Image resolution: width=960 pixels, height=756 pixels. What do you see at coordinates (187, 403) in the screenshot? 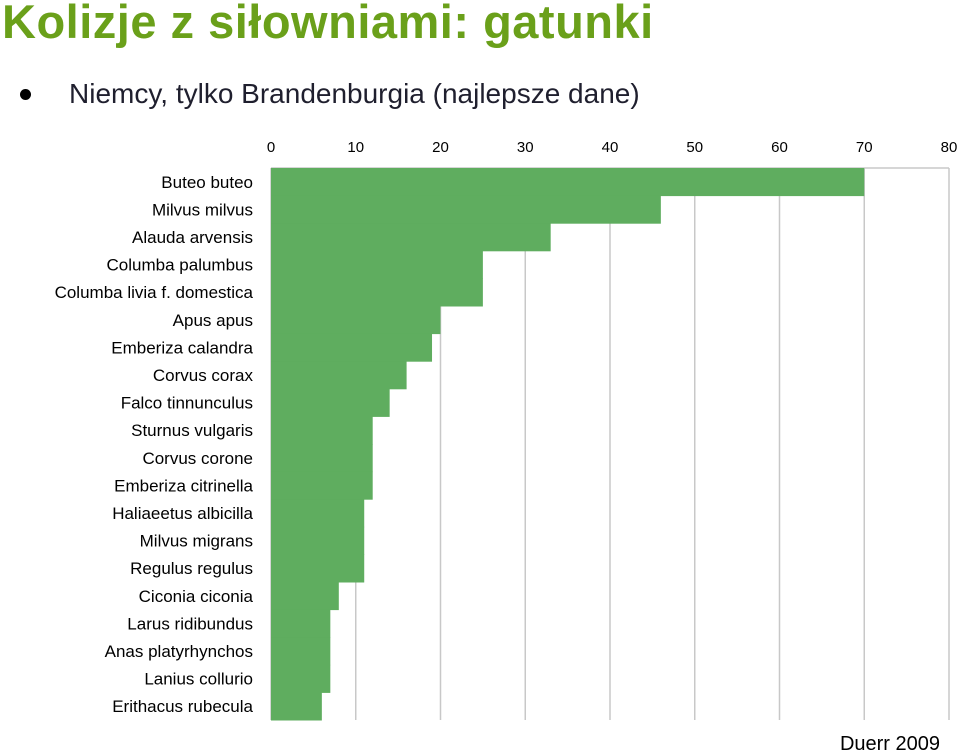
I see `category-label: Falco tinnunculus` at bounding box center [187, 403].